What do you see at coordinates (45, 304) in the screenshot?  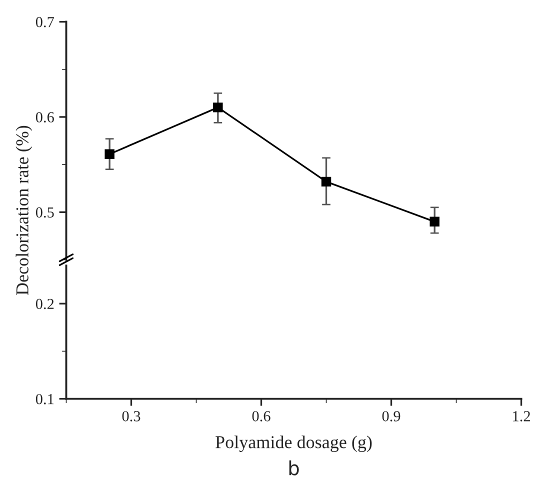 I see `y-tick-label: 0.2` at bounding box center [45, 304].